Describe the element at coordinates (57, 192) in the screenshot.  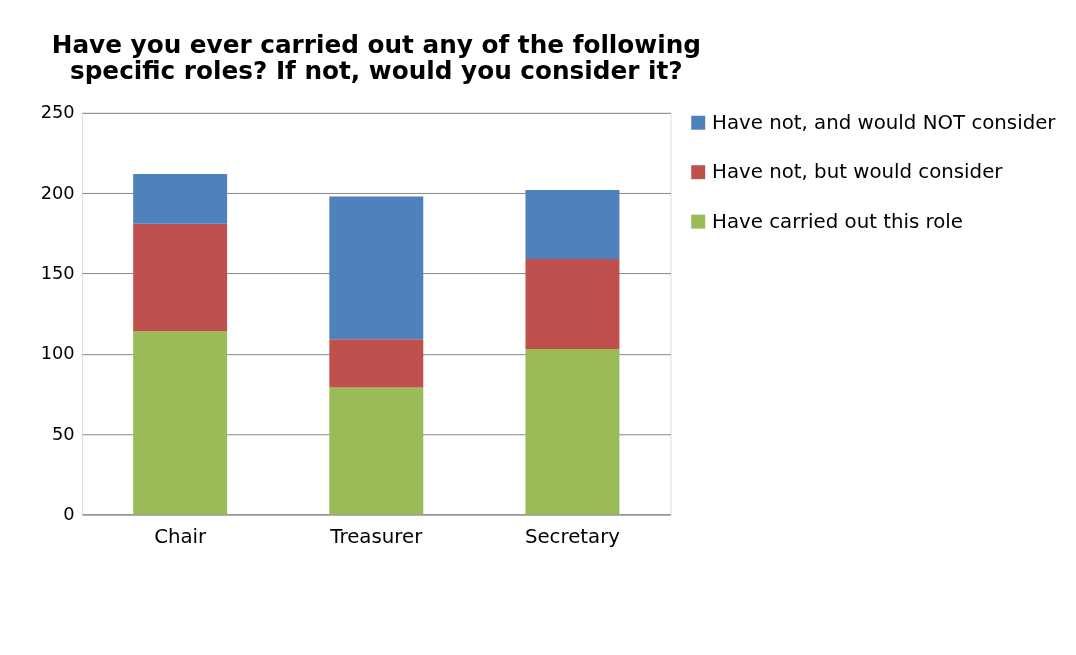
I see `y-tick-label: 200` at that location.